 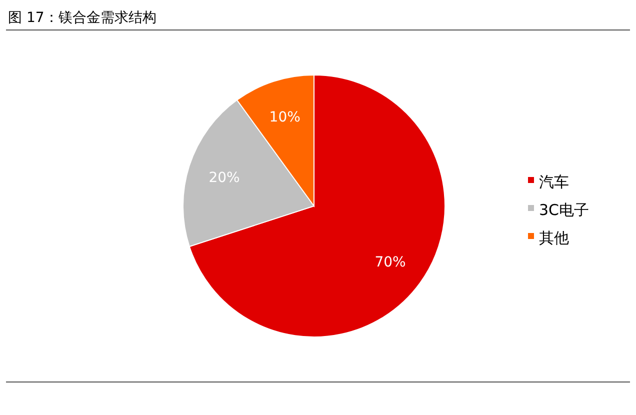 What do you see at coordinates (390, 262) in the screenshot?
I see `data-label: 70%` at bounding box center [390, 262].